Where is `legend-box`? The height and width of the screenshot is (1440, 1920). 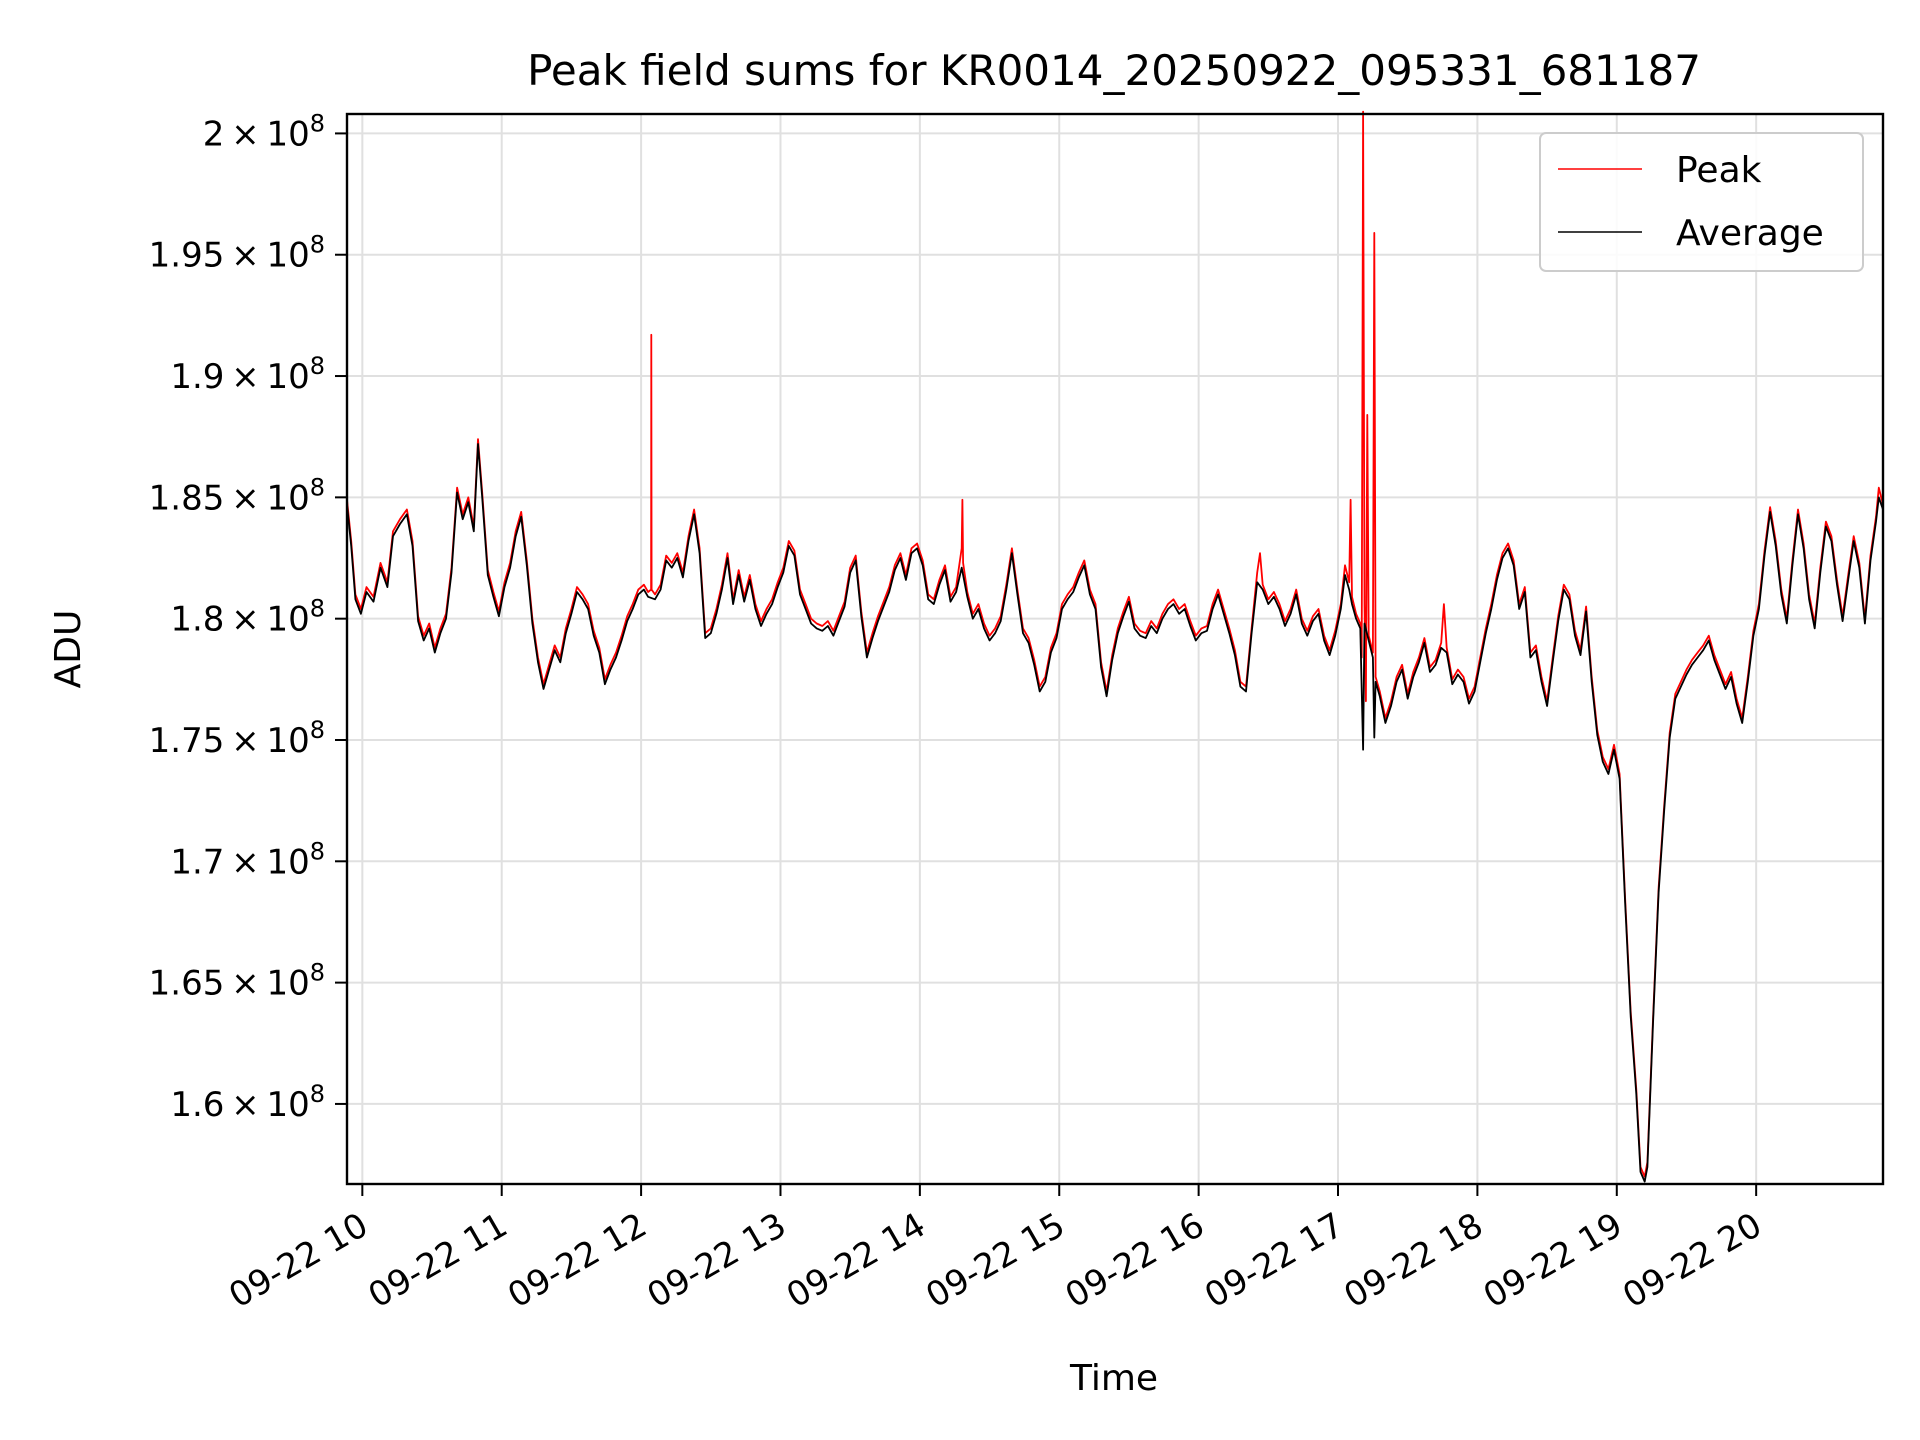
legend-box is located at coordinates (1701, 202).